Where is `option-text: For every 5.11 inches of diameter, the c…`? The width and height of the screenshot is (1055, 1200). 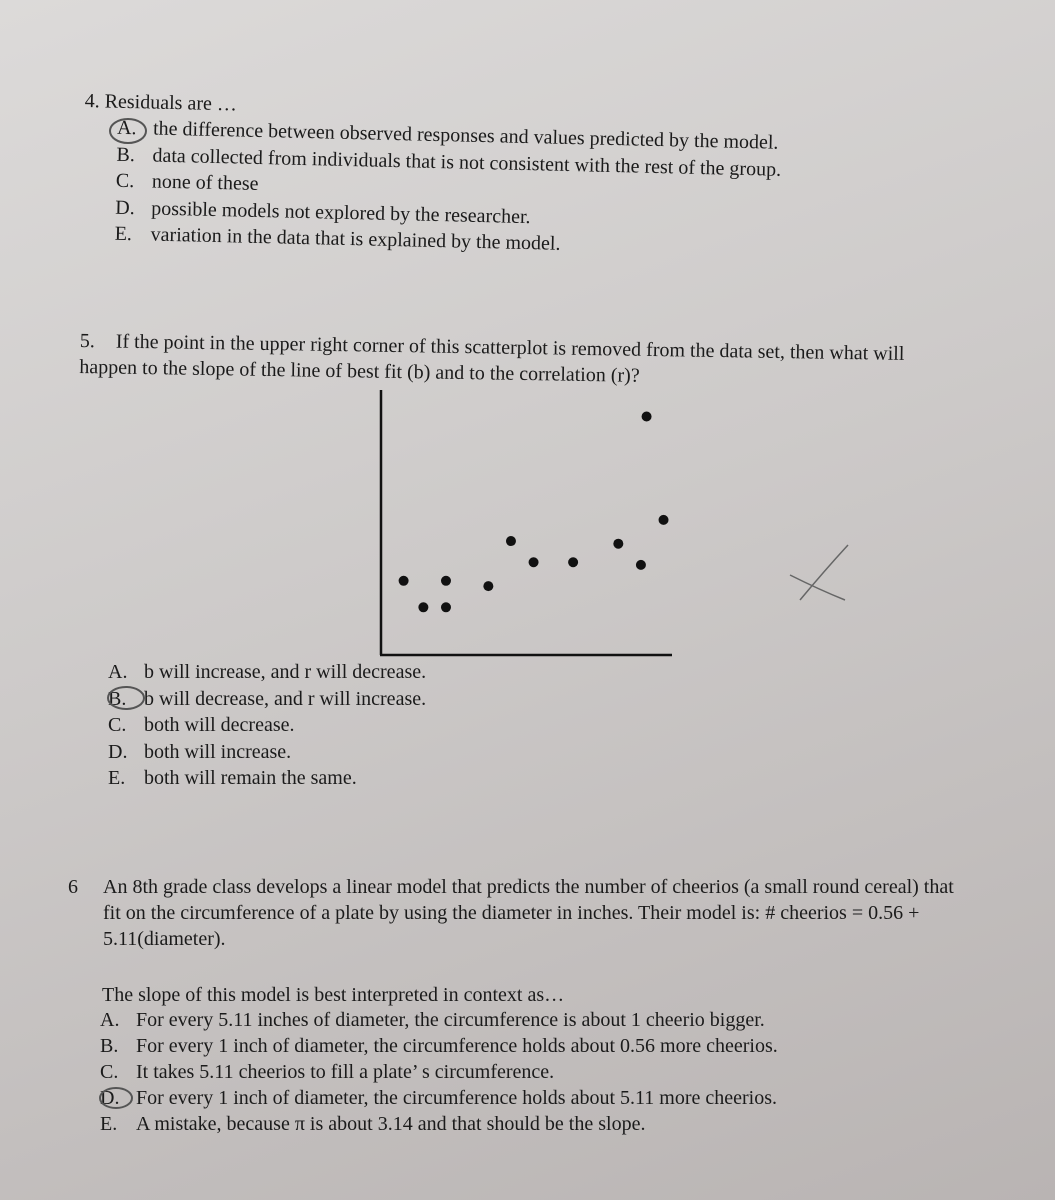 option-text: For every 5.11 inches of diameter, the c… is located at coordinates (450, 1020).